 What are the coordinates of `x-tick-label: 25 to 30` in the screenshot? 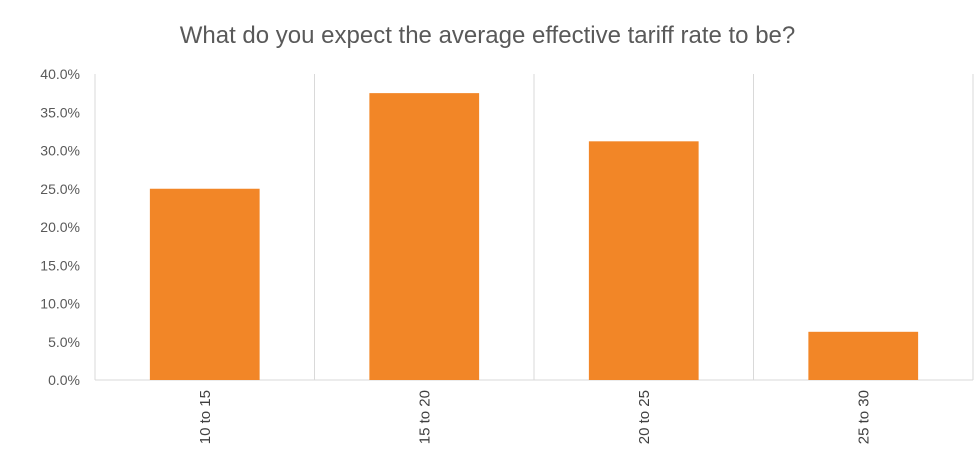 It's located at (863, 417).